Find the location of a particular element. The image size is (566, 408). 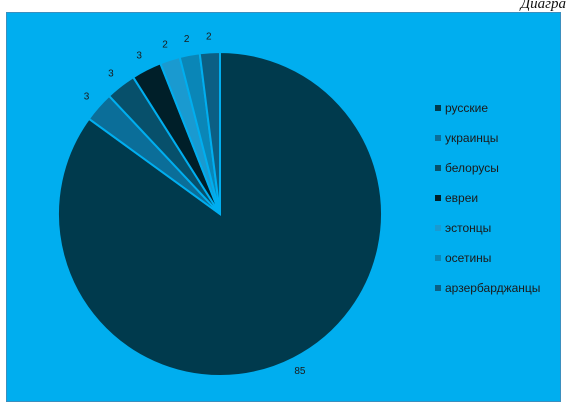

legend-label-6: осетины is located at coordinates (468, 258).